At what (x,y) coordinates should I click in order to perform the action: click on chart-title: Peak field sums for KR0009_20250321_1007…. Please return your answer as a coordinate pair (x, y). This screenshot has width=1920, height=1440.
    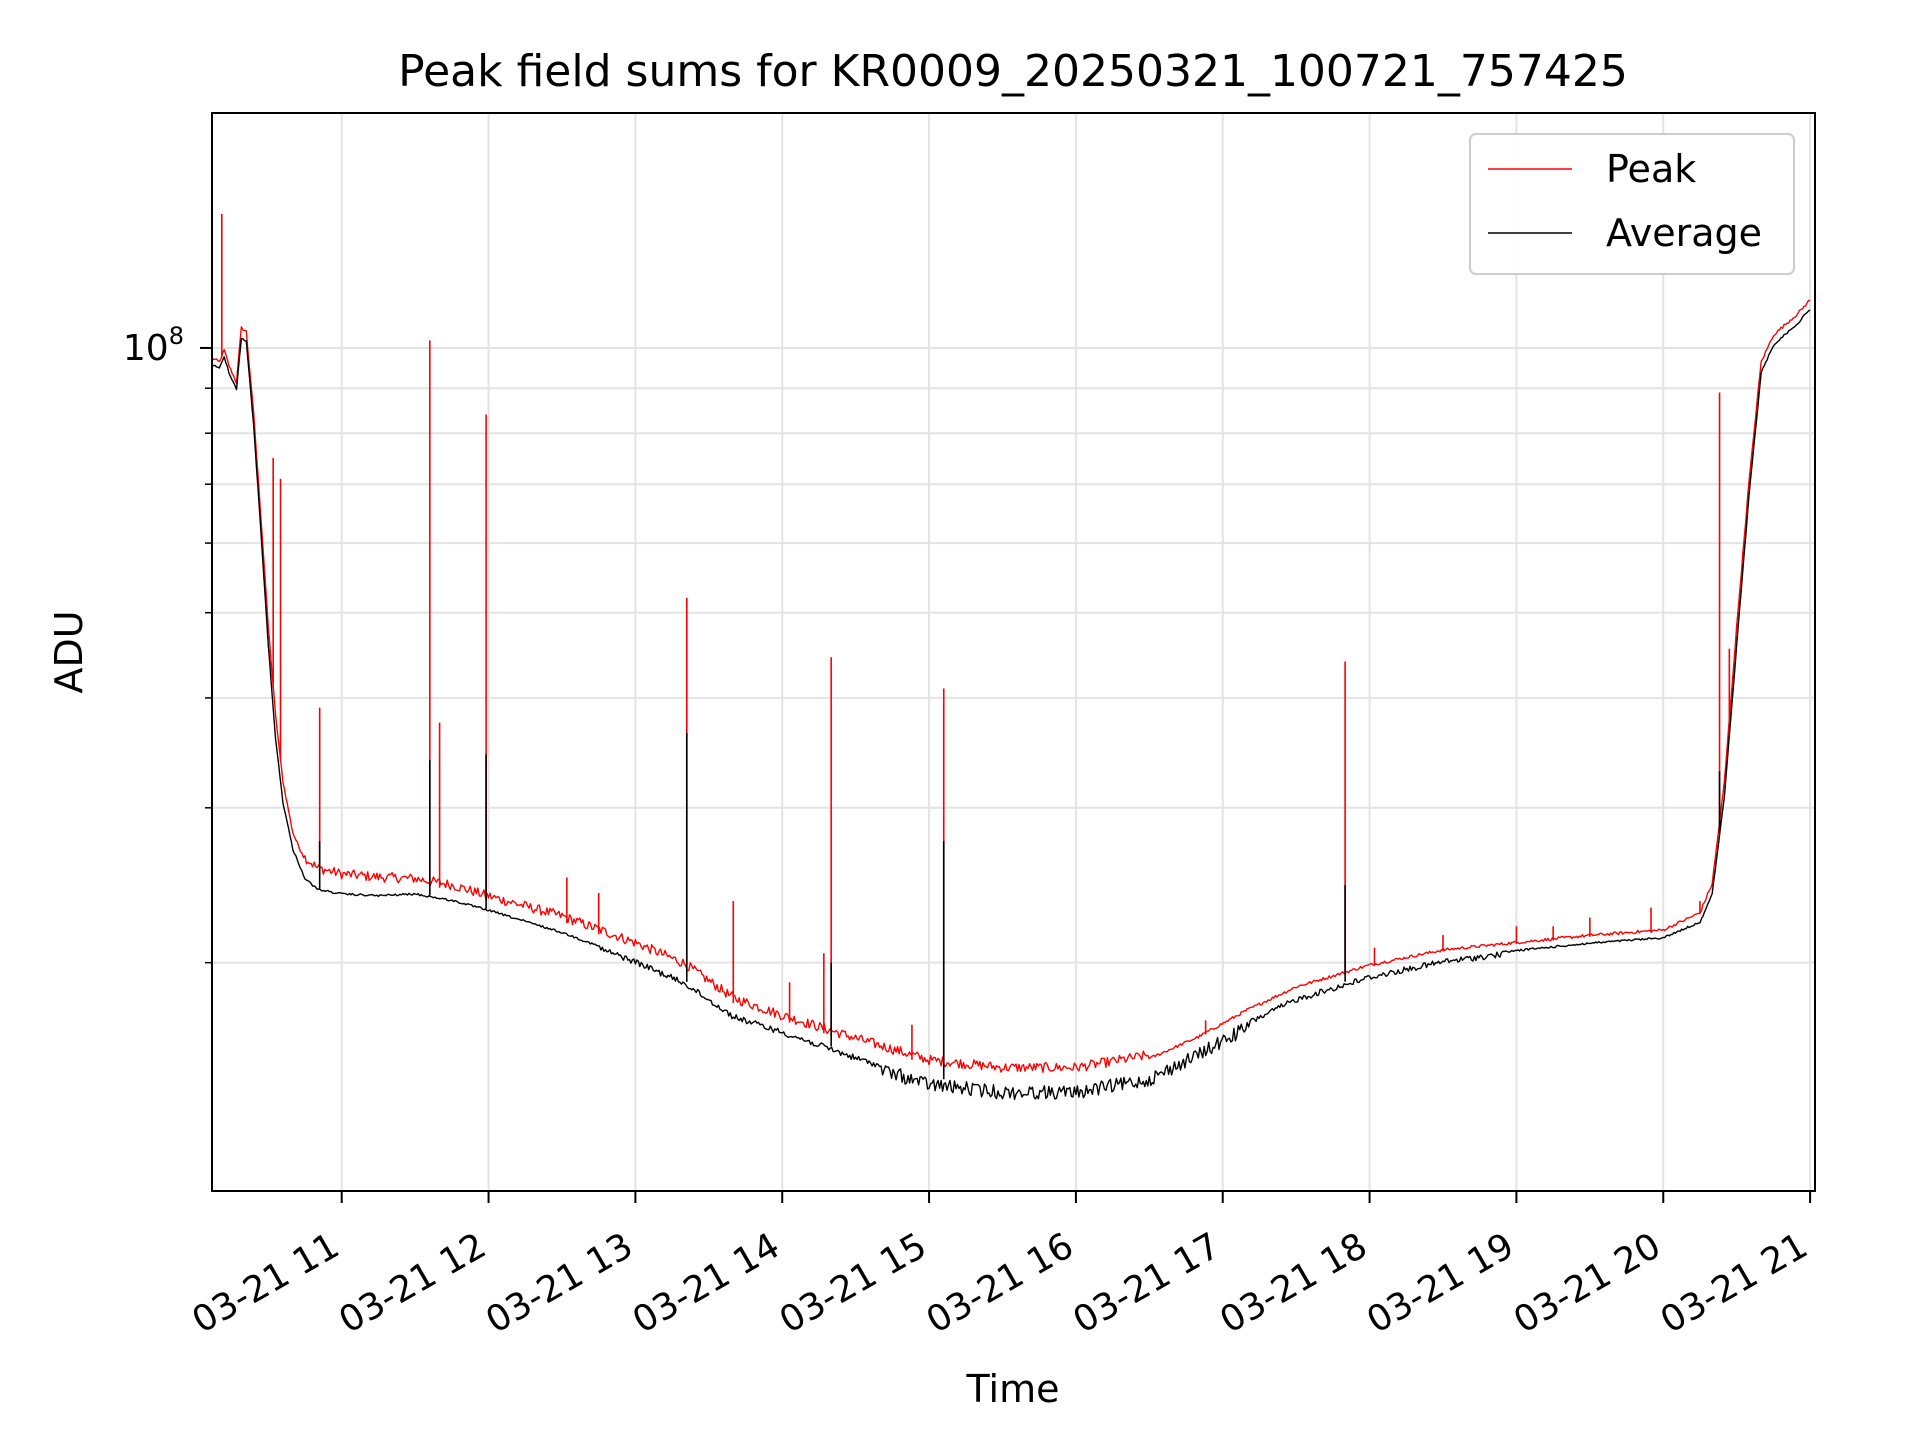
    Looking at the image, I should click on (1013, 71).